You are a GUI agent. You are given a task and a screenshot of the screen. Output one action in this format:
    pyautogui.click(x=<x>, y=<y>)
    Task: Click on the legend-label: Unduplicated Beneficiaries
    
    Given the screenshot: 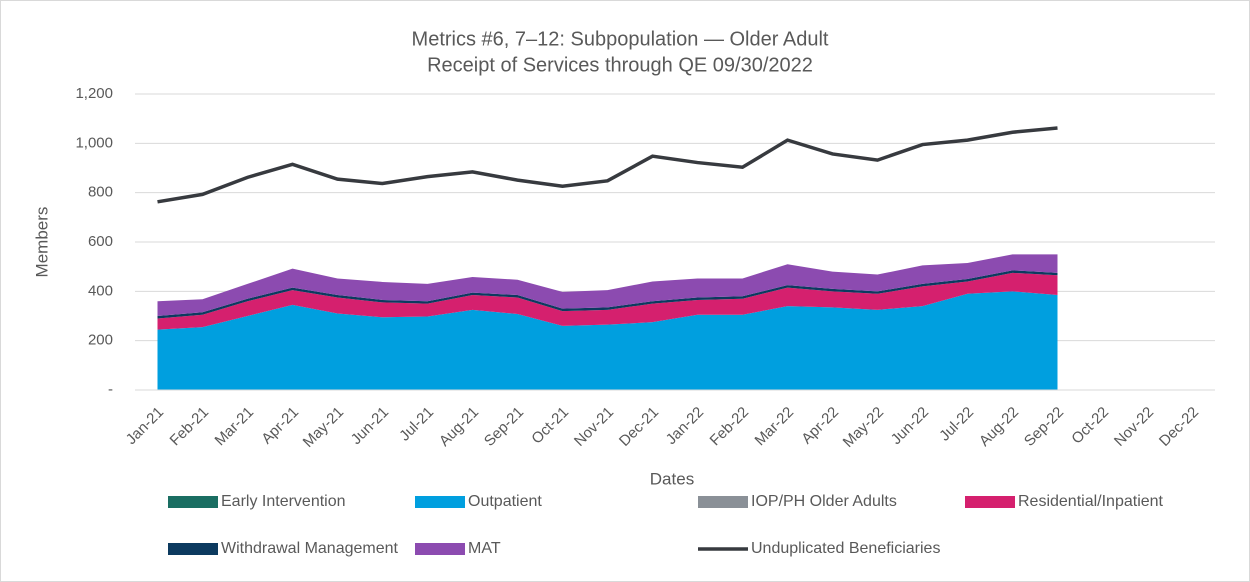 What is the action you would take?
    pyautogui.click(x=845, y=548)
    